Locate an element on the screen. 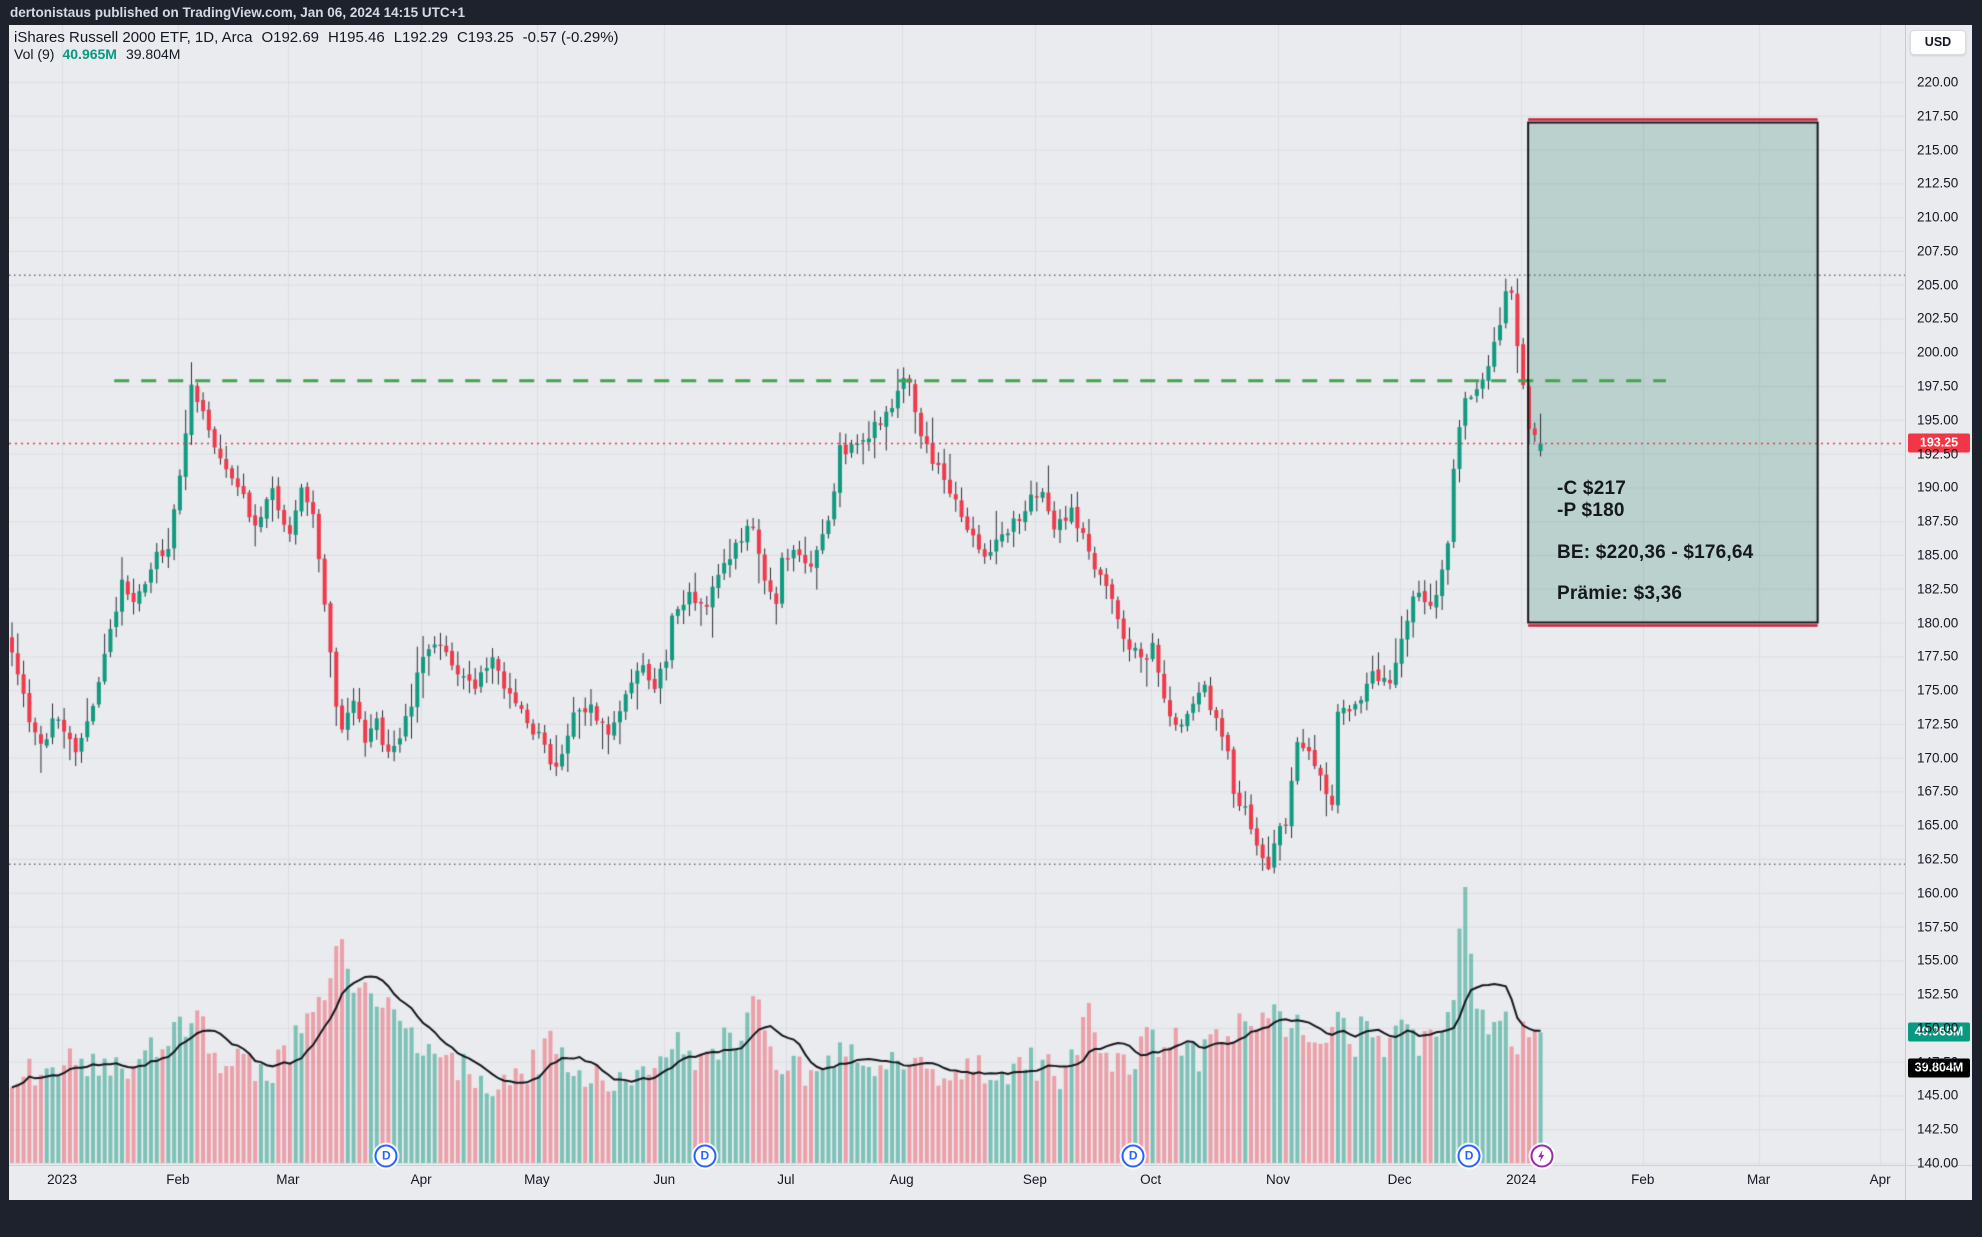  last-price-tag: 193.25 is located at coordinates (1939, 443).